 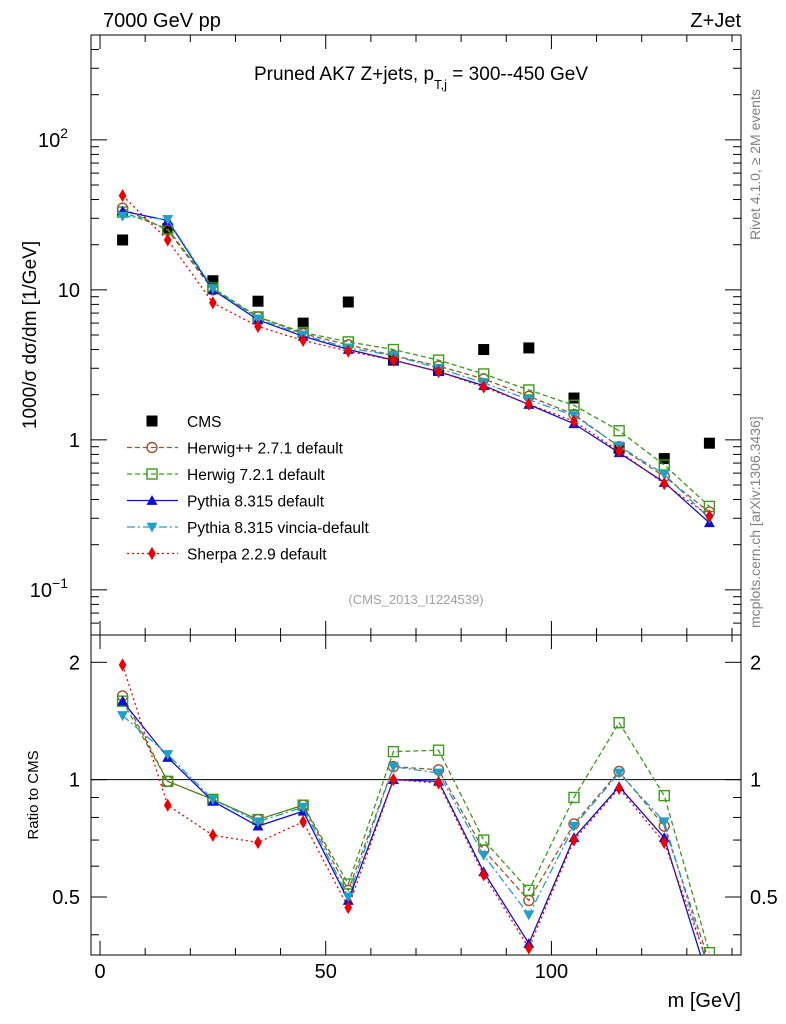 What do you see at coordinates (265, 449) in the screenshot?
I see `legend-herwigpp-label: Herwig++ 2.7.1 default` at bounding box center [265, 449].